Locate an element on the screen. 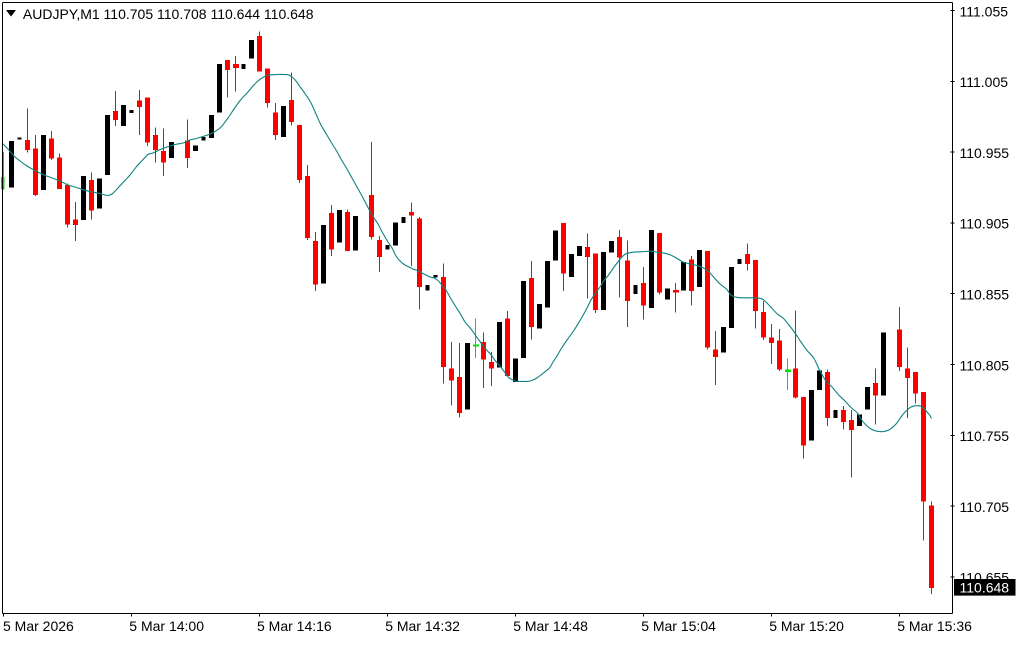  svg-text: 5 Mar 2026 is located at coordinates (38, 626).